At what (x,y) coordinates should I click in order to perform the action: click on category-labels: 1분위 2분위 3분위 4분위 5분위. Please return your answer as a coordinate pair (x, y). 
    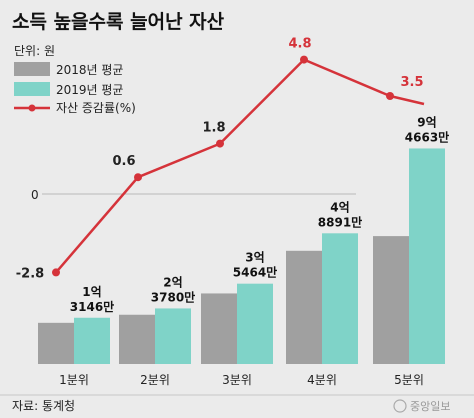
    Looking at the image, I should click on (241, 380).